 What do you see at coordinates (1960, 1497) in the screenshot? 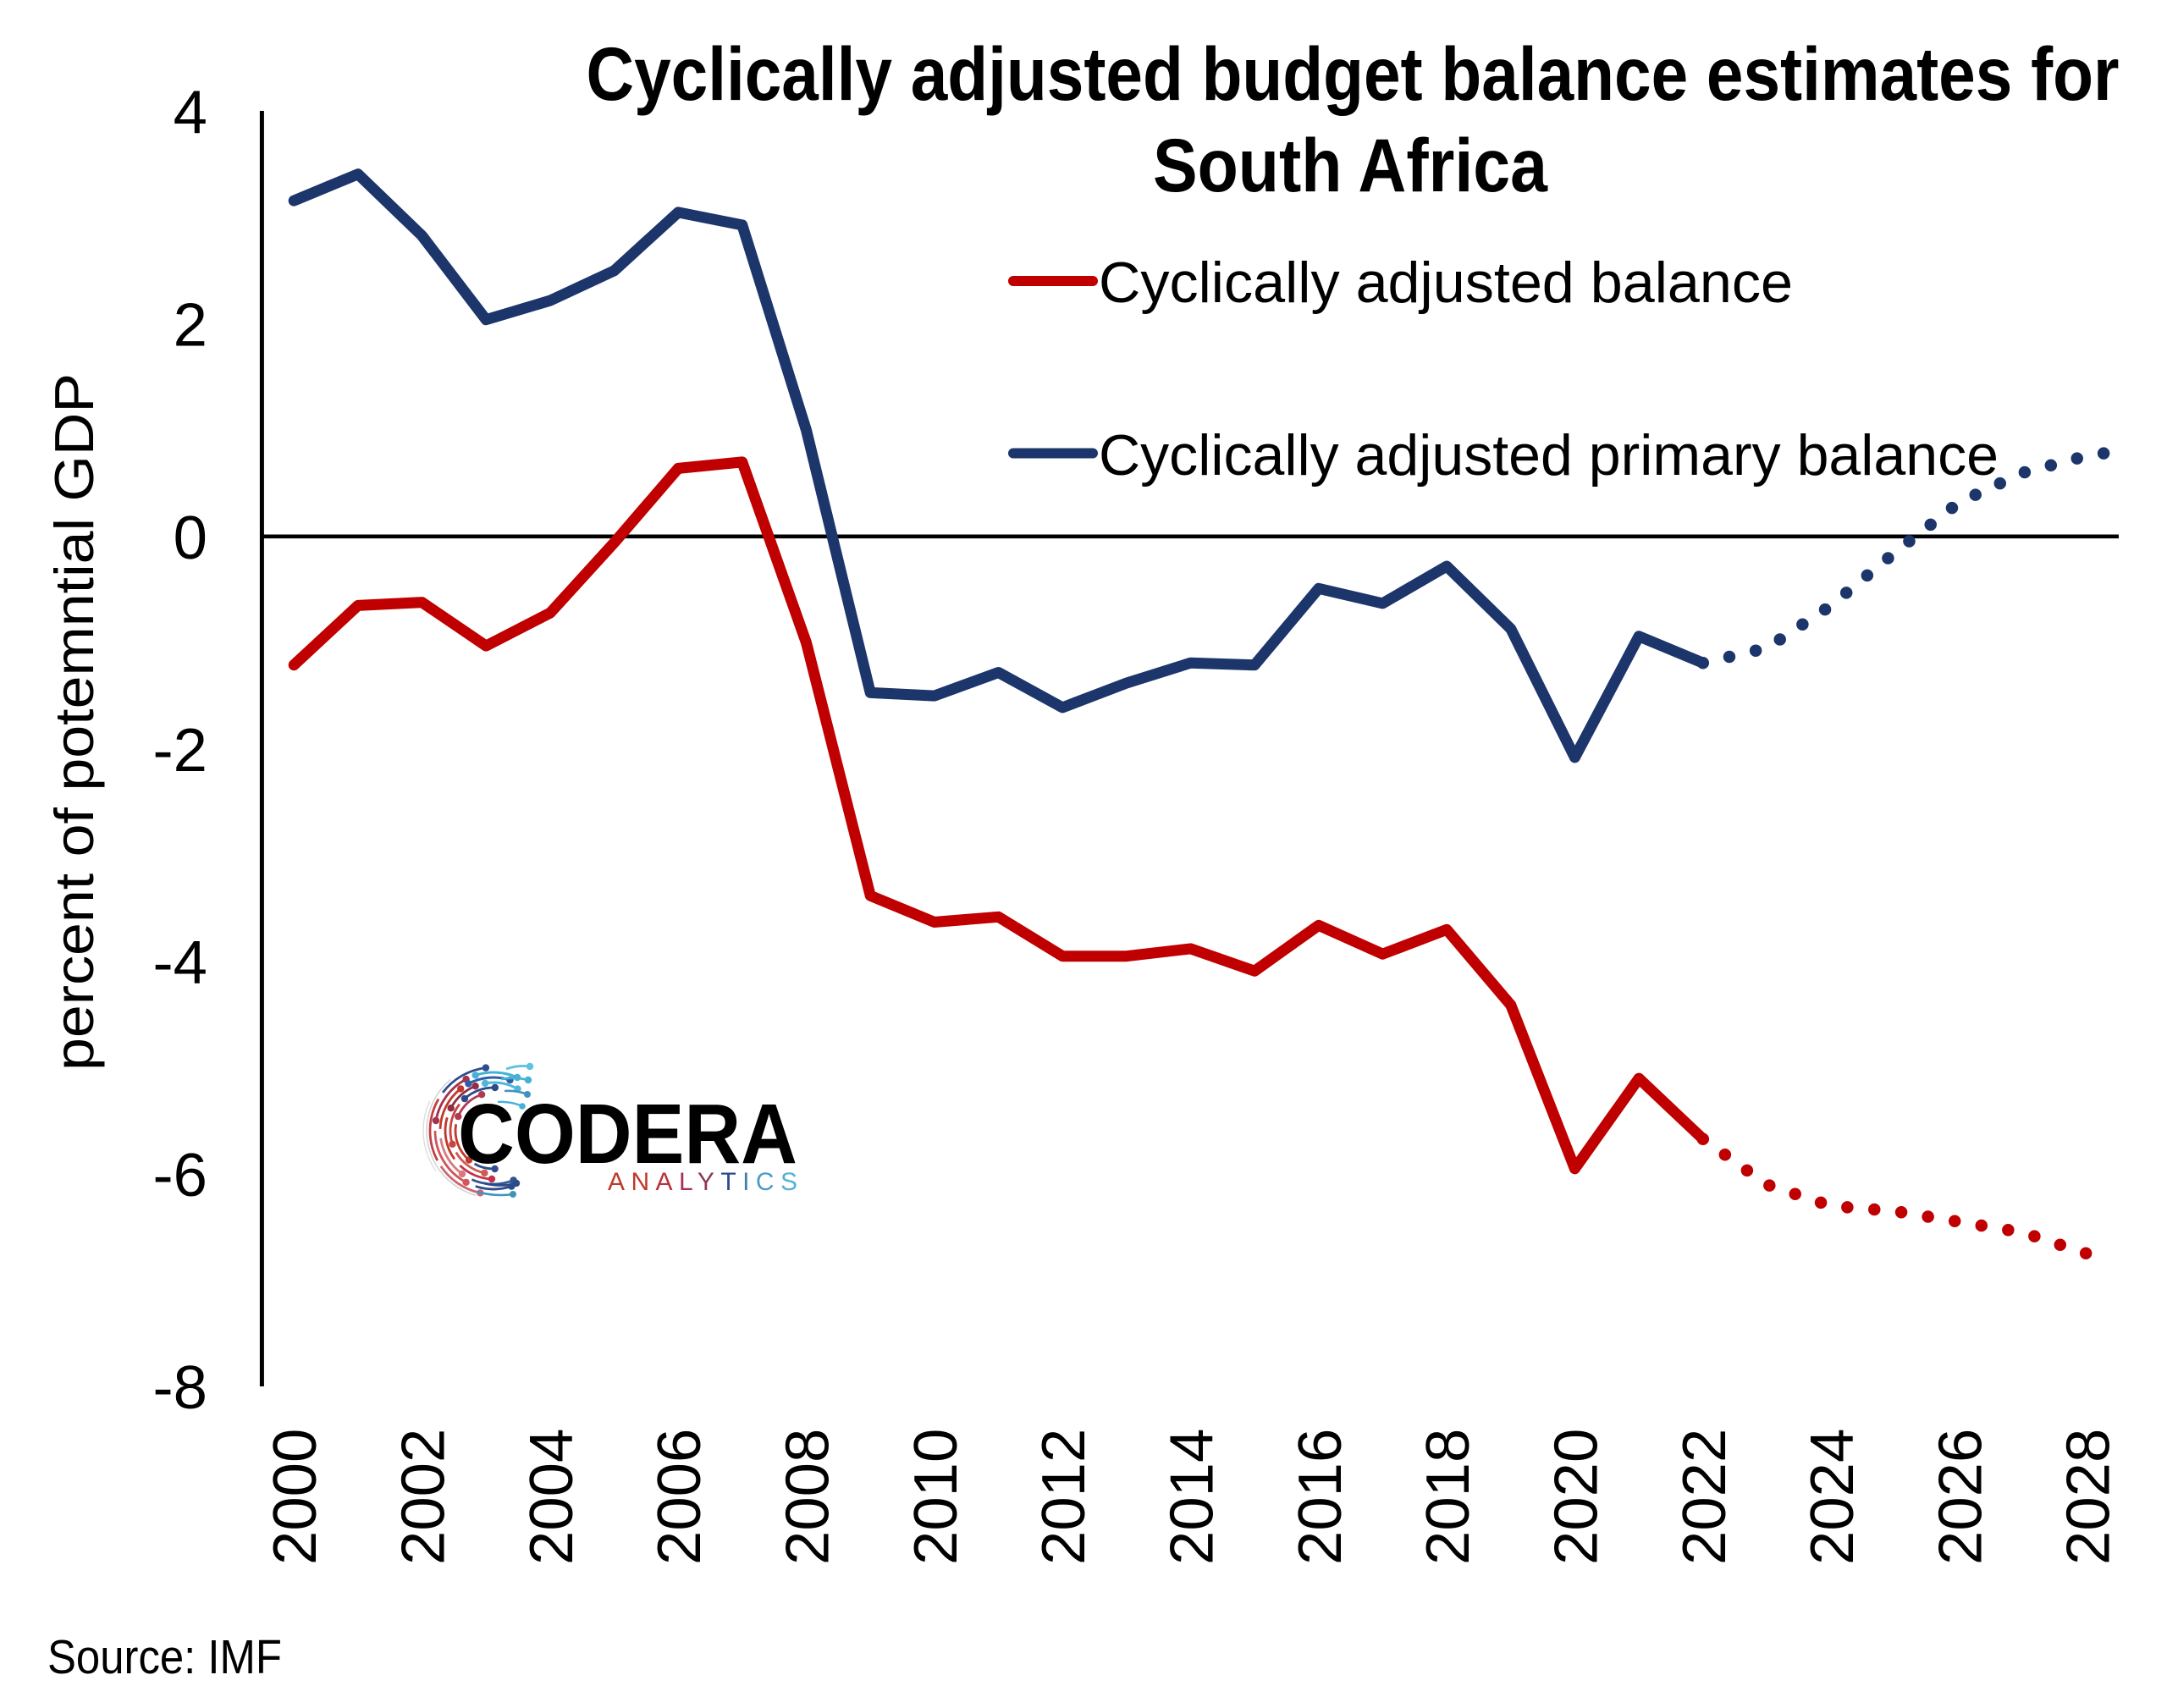
I see `svg-text: 2026` at bounding box center [1960, 1497].